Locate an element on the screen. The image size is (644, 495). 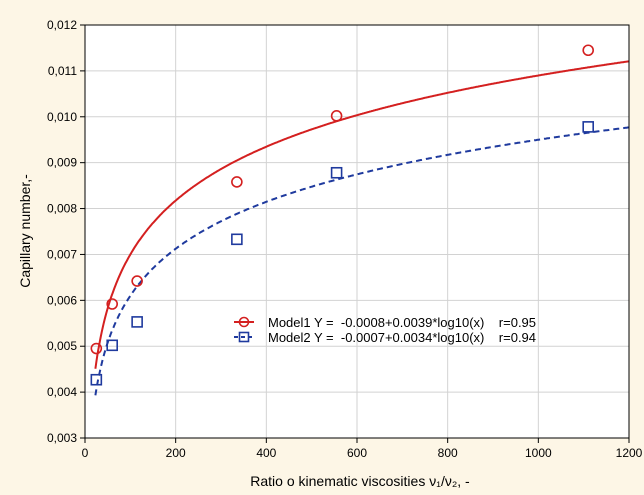
y-tick-label: 0,007 is located at coordinates (62, 254).